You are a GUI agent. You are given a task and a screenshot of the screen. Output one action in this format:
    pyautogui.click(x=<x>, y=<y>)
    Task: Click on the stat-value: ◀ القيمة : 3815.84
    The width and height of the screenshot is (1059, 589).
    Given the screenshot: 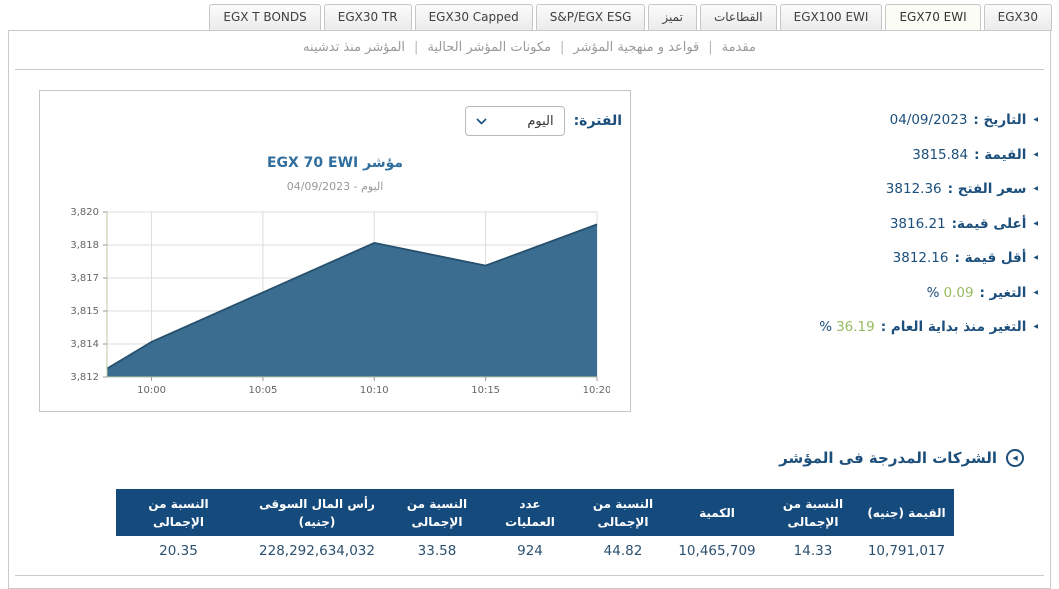 What is the action you would take?
    pyautogui.click(x=928, y=155)
    